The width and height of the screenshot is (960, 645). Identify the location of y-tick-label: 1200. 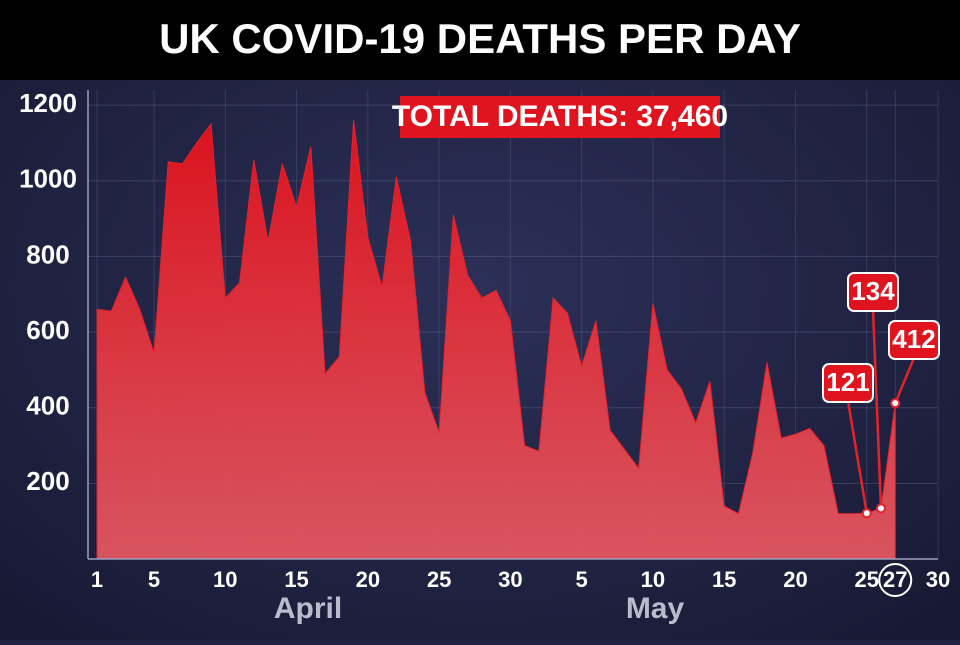
(48, 103).